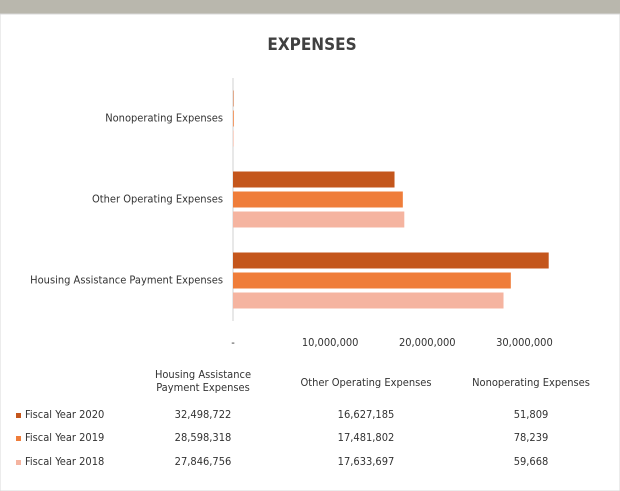  Describe the element at coordinates (157, 199) in the screenshot. I see `y-tick-label: Other Operating Expenses` at that location.